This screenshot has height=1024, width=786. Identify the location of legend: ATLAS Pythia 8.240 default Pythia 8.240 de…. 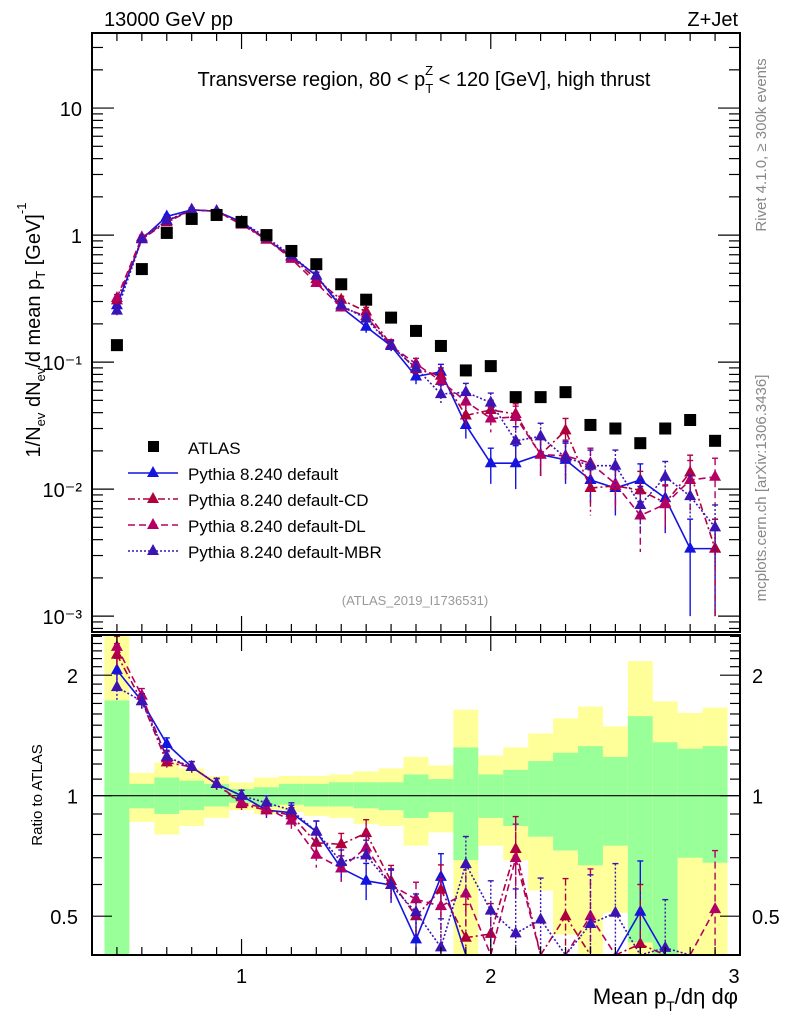
(255, 500).